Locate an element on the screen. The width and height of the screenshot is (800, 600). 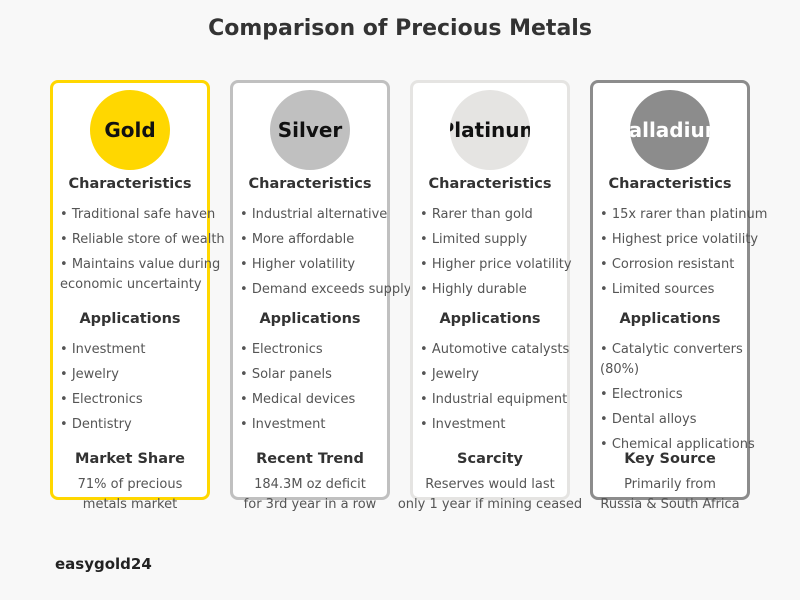
application: Dentistry is located at coordinates (147, 425).